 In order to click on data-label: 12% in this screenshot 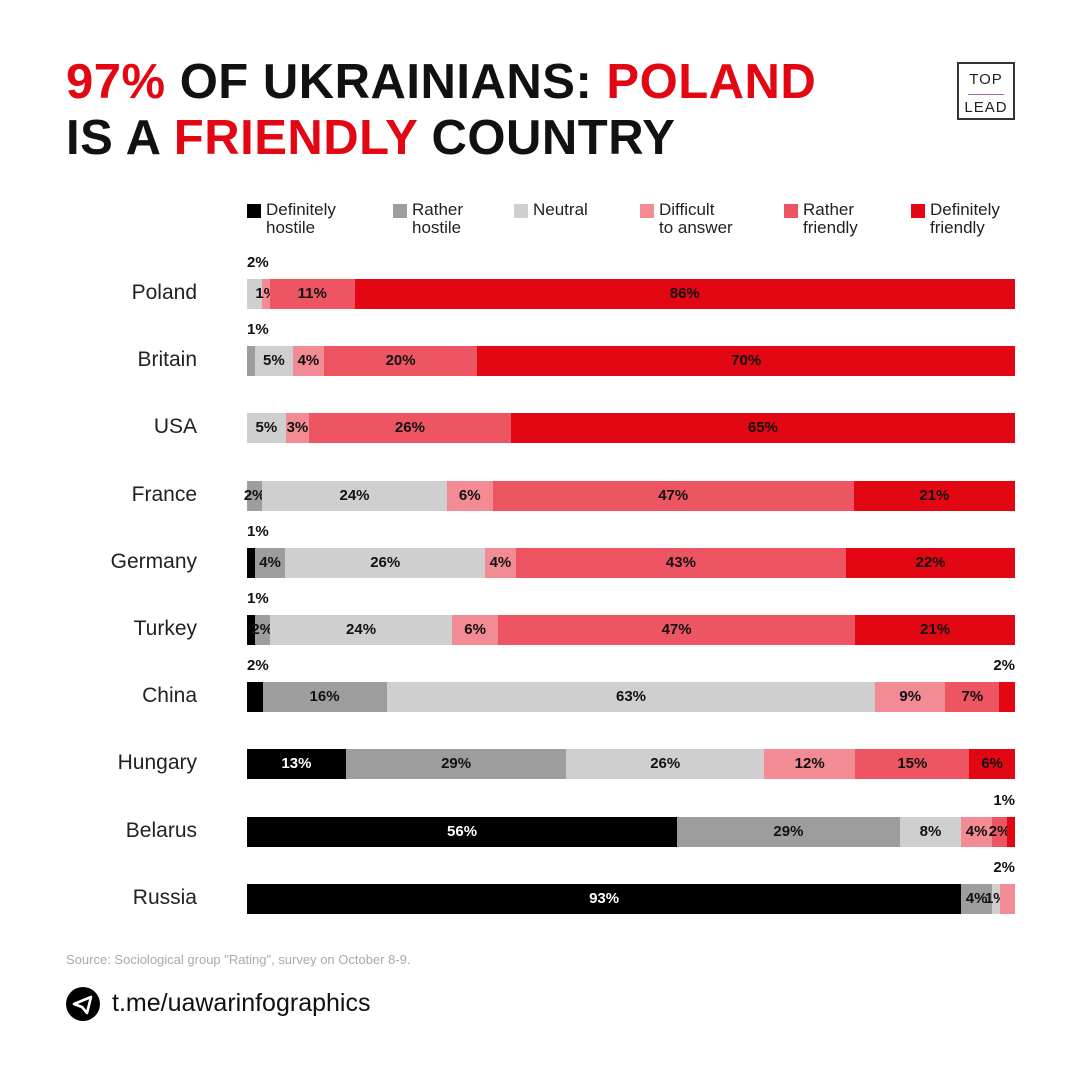, I will do `click(809, 764)`.